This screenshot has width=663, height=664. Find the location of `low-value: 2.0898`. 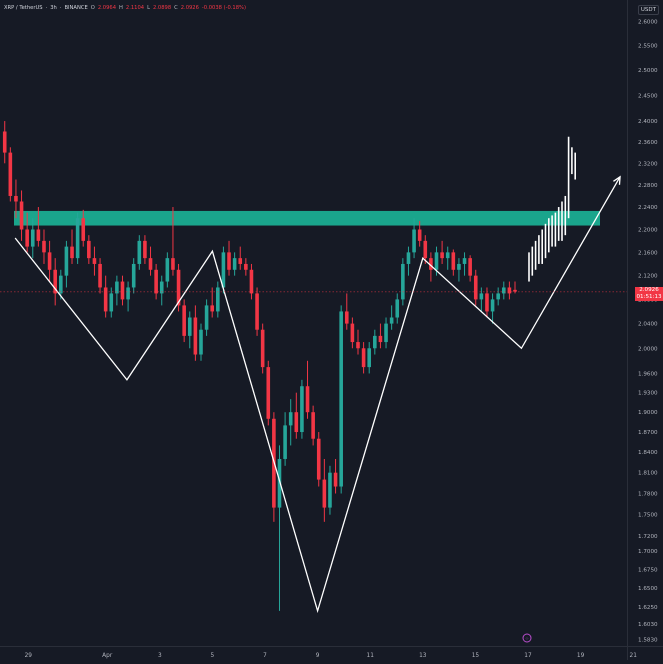

low-value: 2.0898 is located at coordinates (162, 8).